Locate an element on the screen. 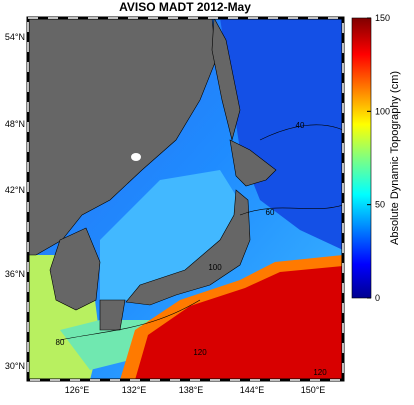 The image size is (414, 405). contour-label: 60 is located at coordinates (270, 212).